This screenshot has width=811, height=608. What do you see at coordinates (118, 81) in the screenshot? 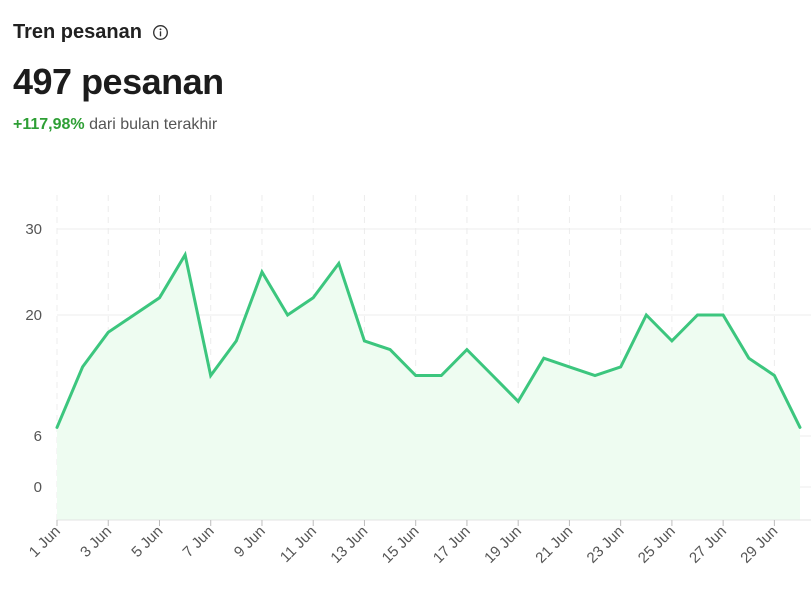
I see `order-total: 497 pesanan` at bounding box center [118, 81].